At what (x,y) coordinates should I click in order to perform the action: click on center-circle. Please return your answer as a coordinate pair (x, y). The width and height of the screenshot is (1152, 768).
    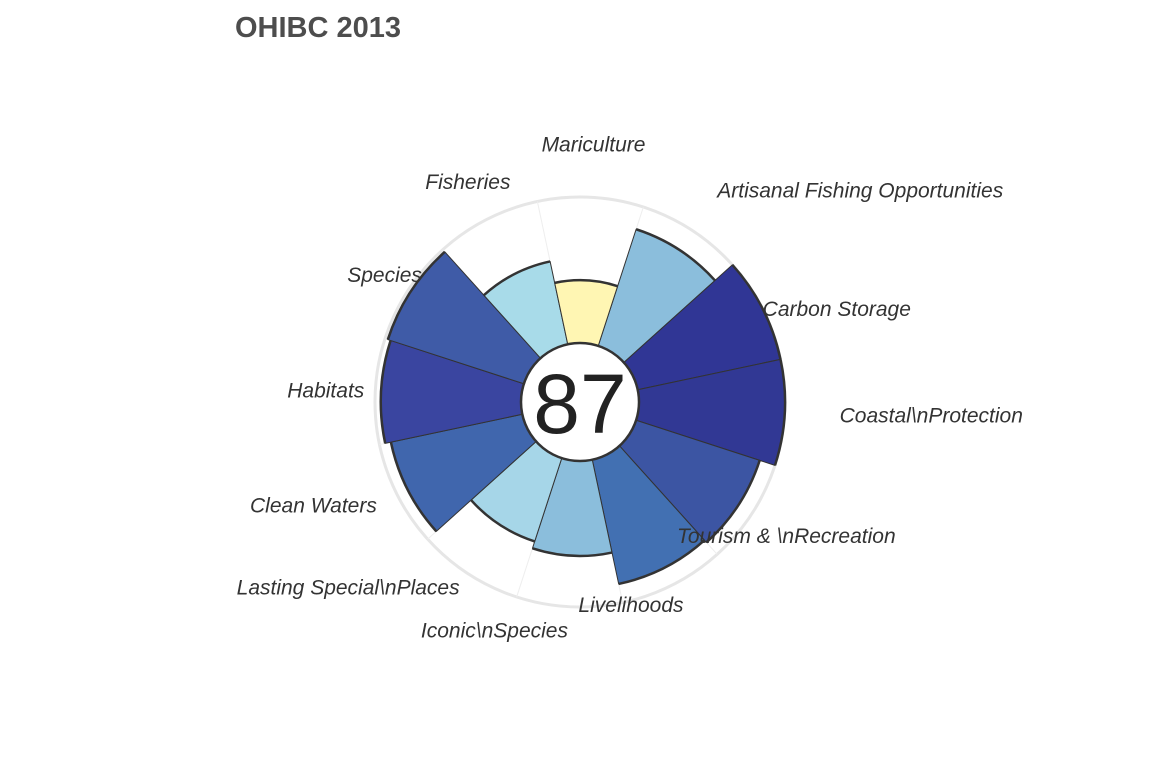
    Looking at the image, I should click on (580, 402).